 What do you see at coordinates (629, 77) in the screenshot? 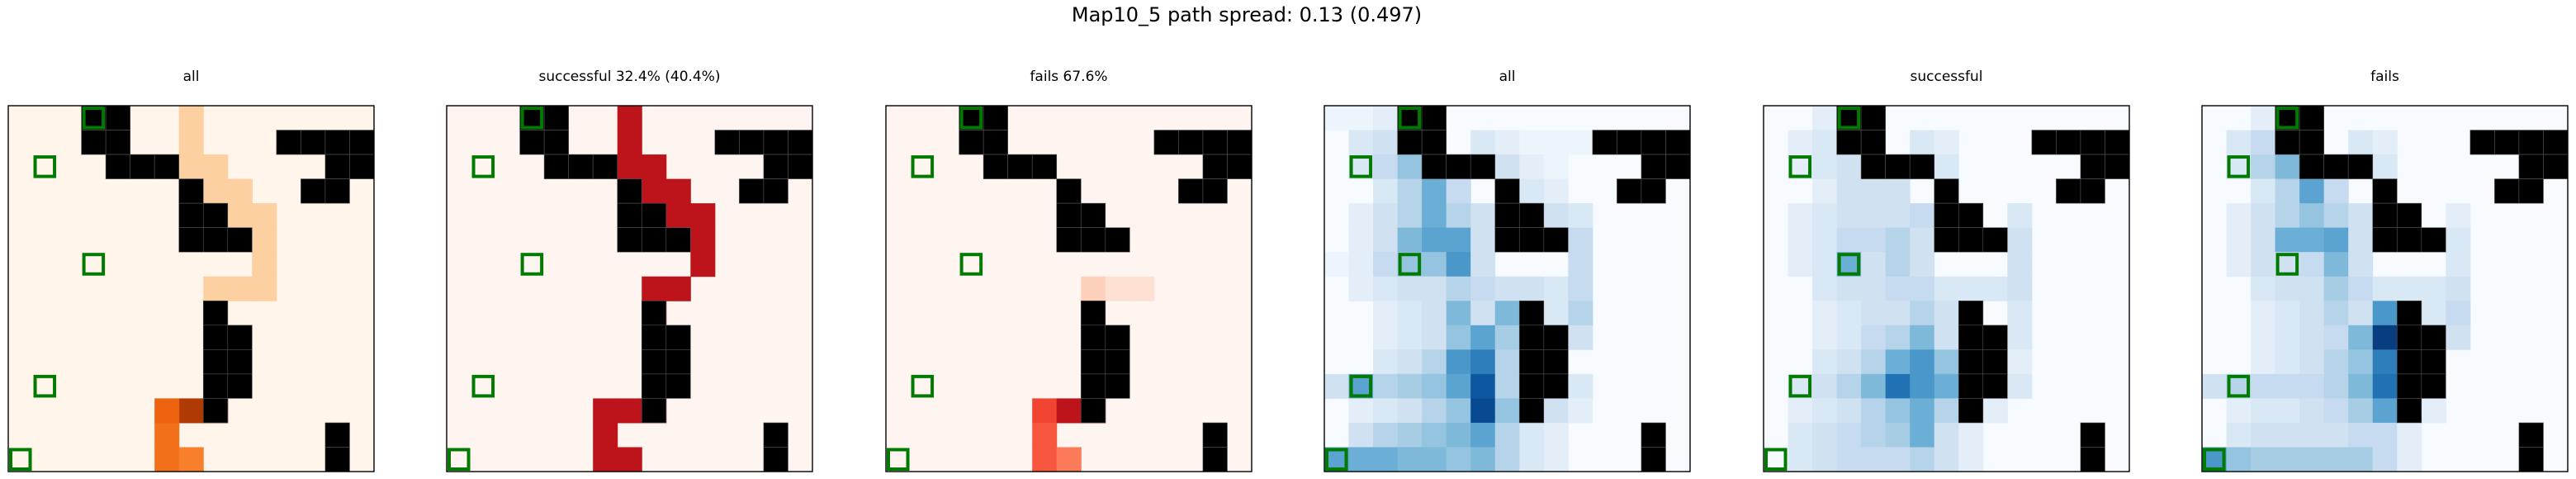
I see `panel-title: successful 32.4% (40.4%)` at bounding box center [629, 77].